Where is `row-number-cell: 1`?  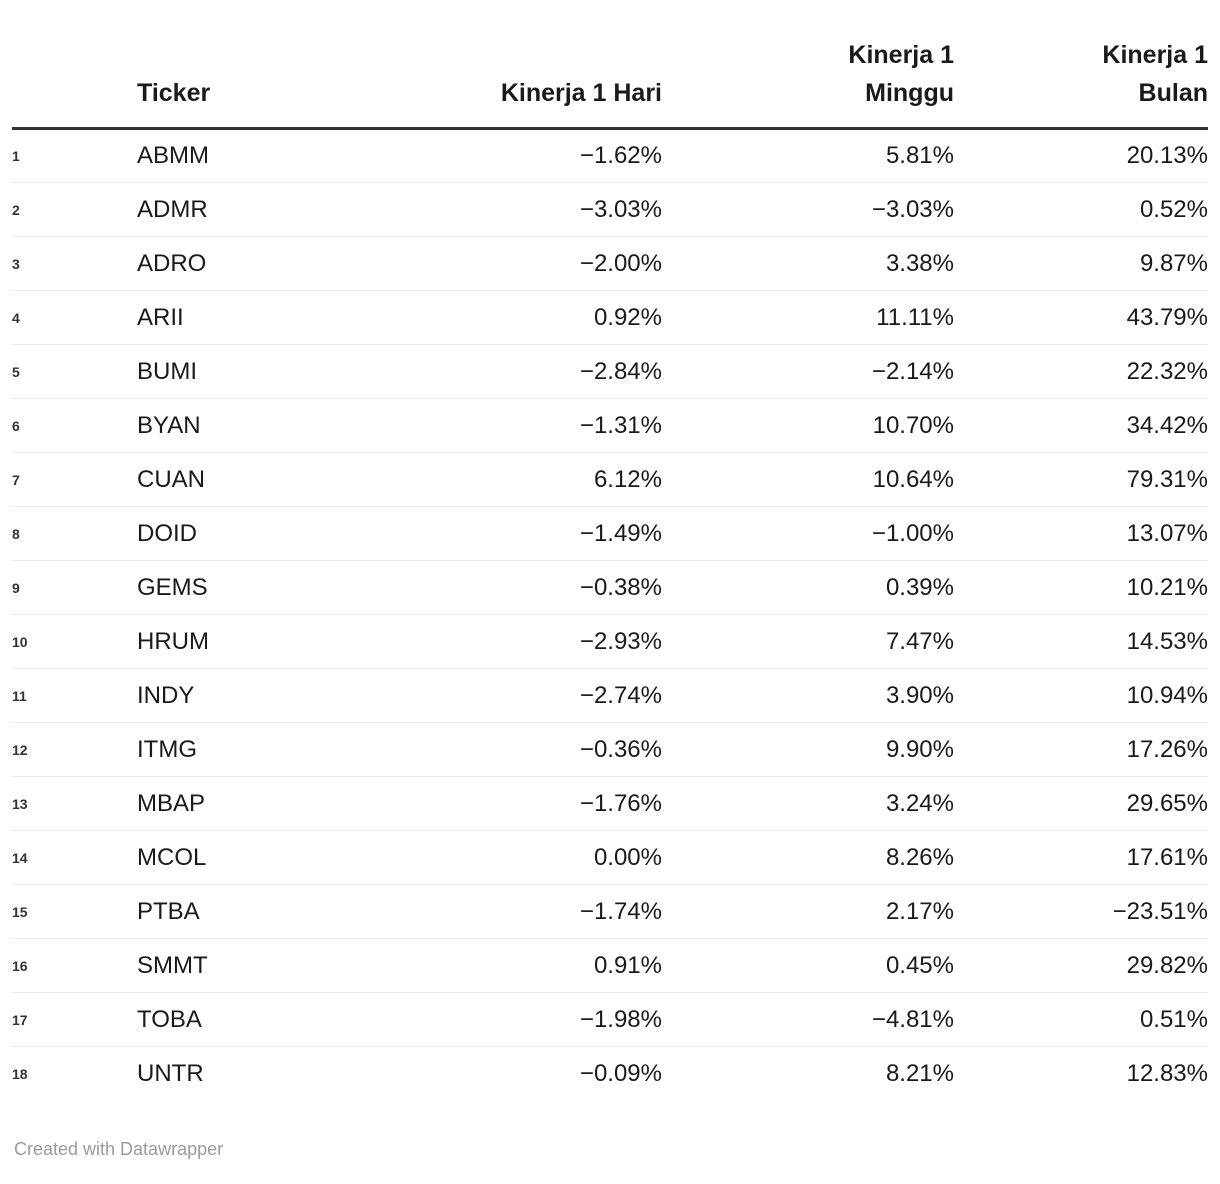 row-number-cell: 1 is located at coordinates (16, 156).